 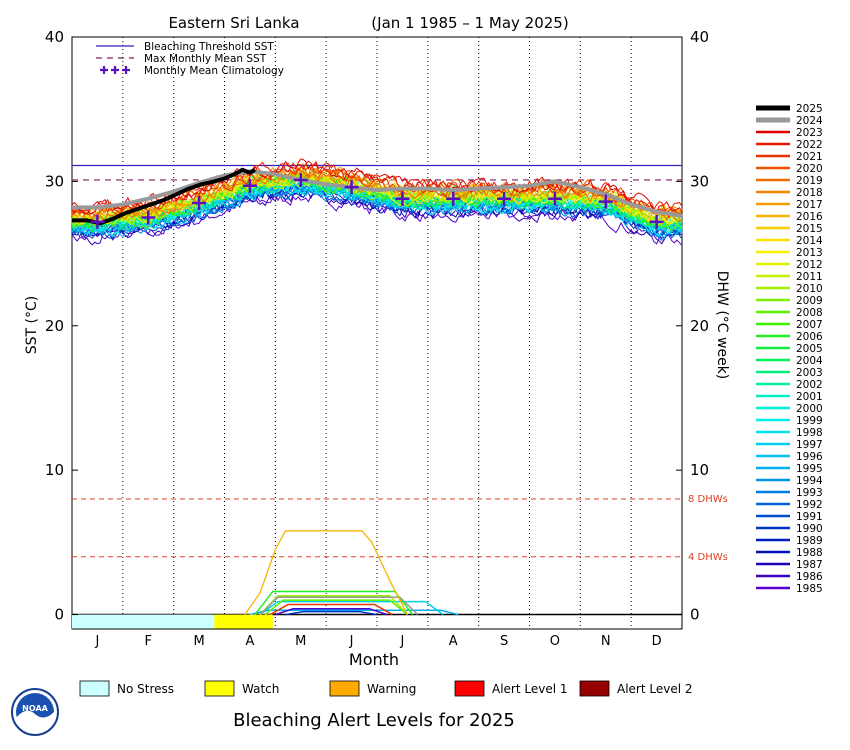 What do you see at coordinates (809, 325) in the screenshot?
I see `year-legend-label: 2007` at bounding box center [809, 325].